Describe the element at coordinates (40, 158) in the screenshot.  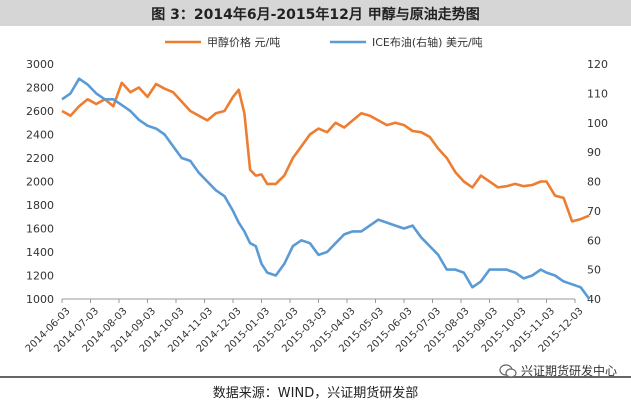
I see `y-left-tick-label: 2200` at that location.